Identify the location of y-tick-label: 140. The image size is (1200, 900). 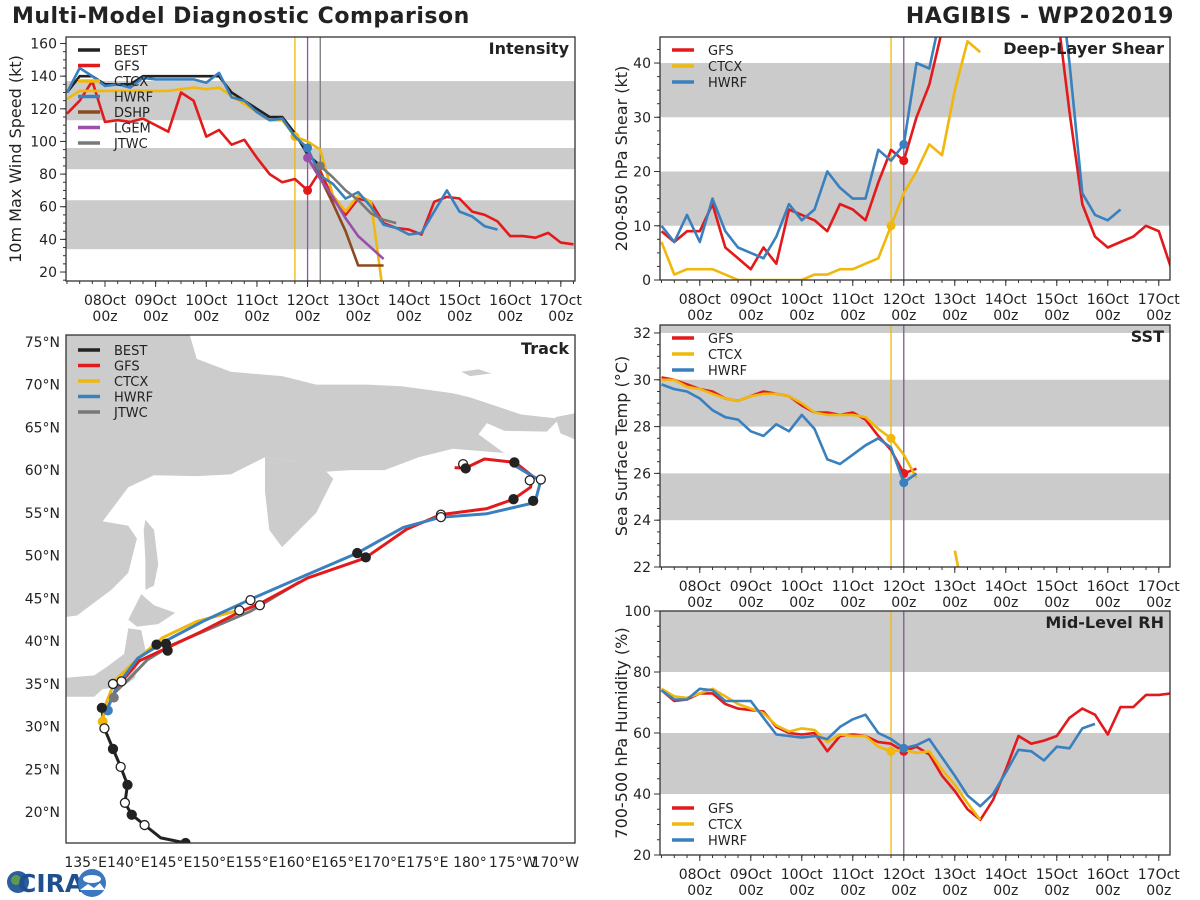
(43, 77).